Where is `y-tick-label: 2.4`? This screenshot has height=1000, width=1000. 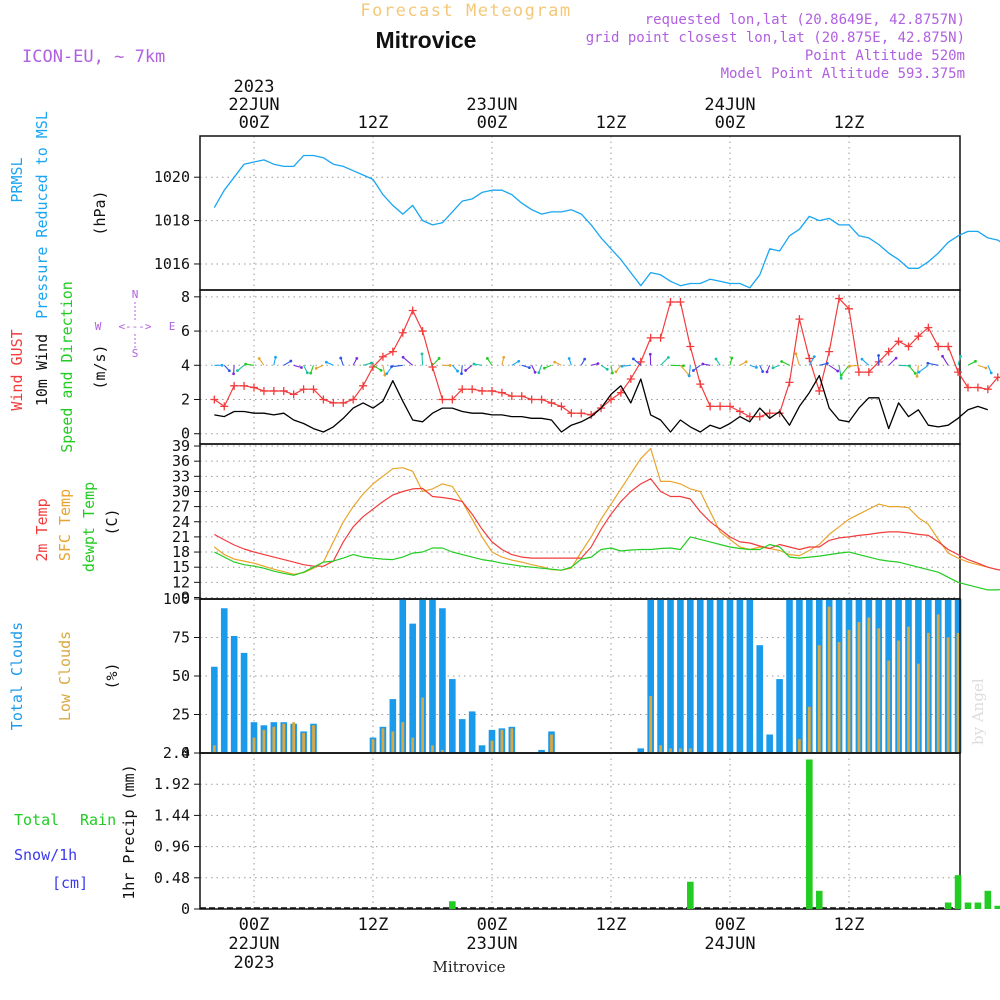 y-tick-label: 2.4 is located at coordinates (176, 753).